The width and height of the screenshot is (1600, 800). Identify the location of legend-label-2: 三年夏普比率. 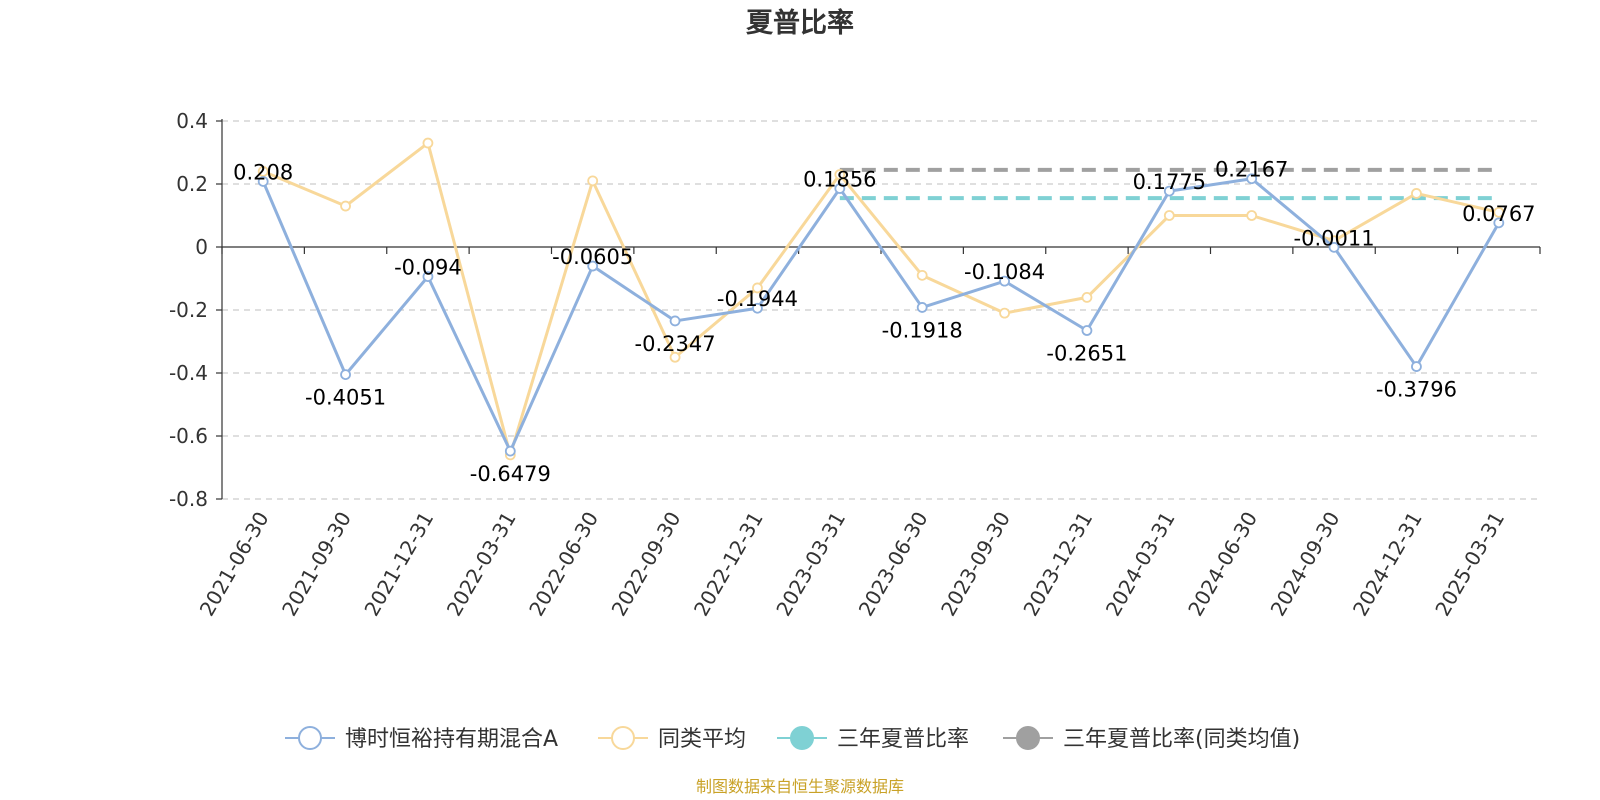
(903, 739).